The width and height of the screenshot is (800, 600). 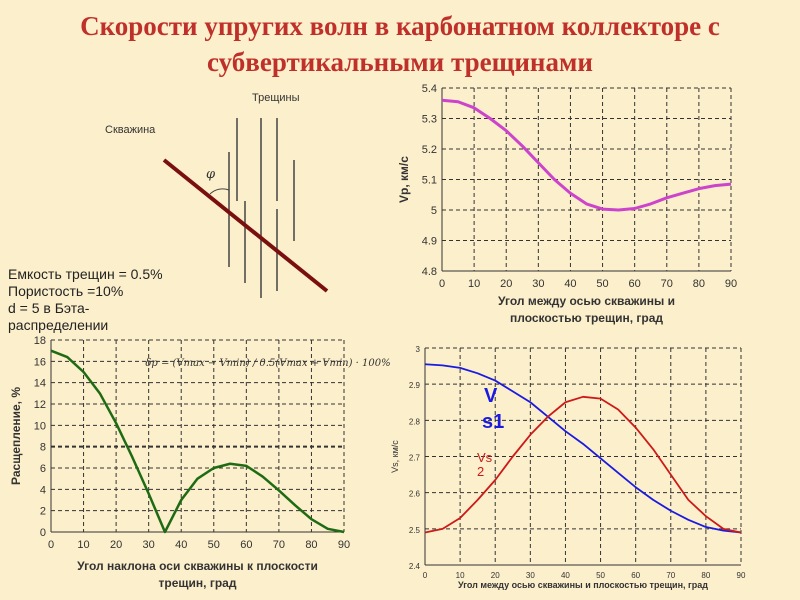 I want to click on y-tick-label: 2.9, so click(x=415, y=385).